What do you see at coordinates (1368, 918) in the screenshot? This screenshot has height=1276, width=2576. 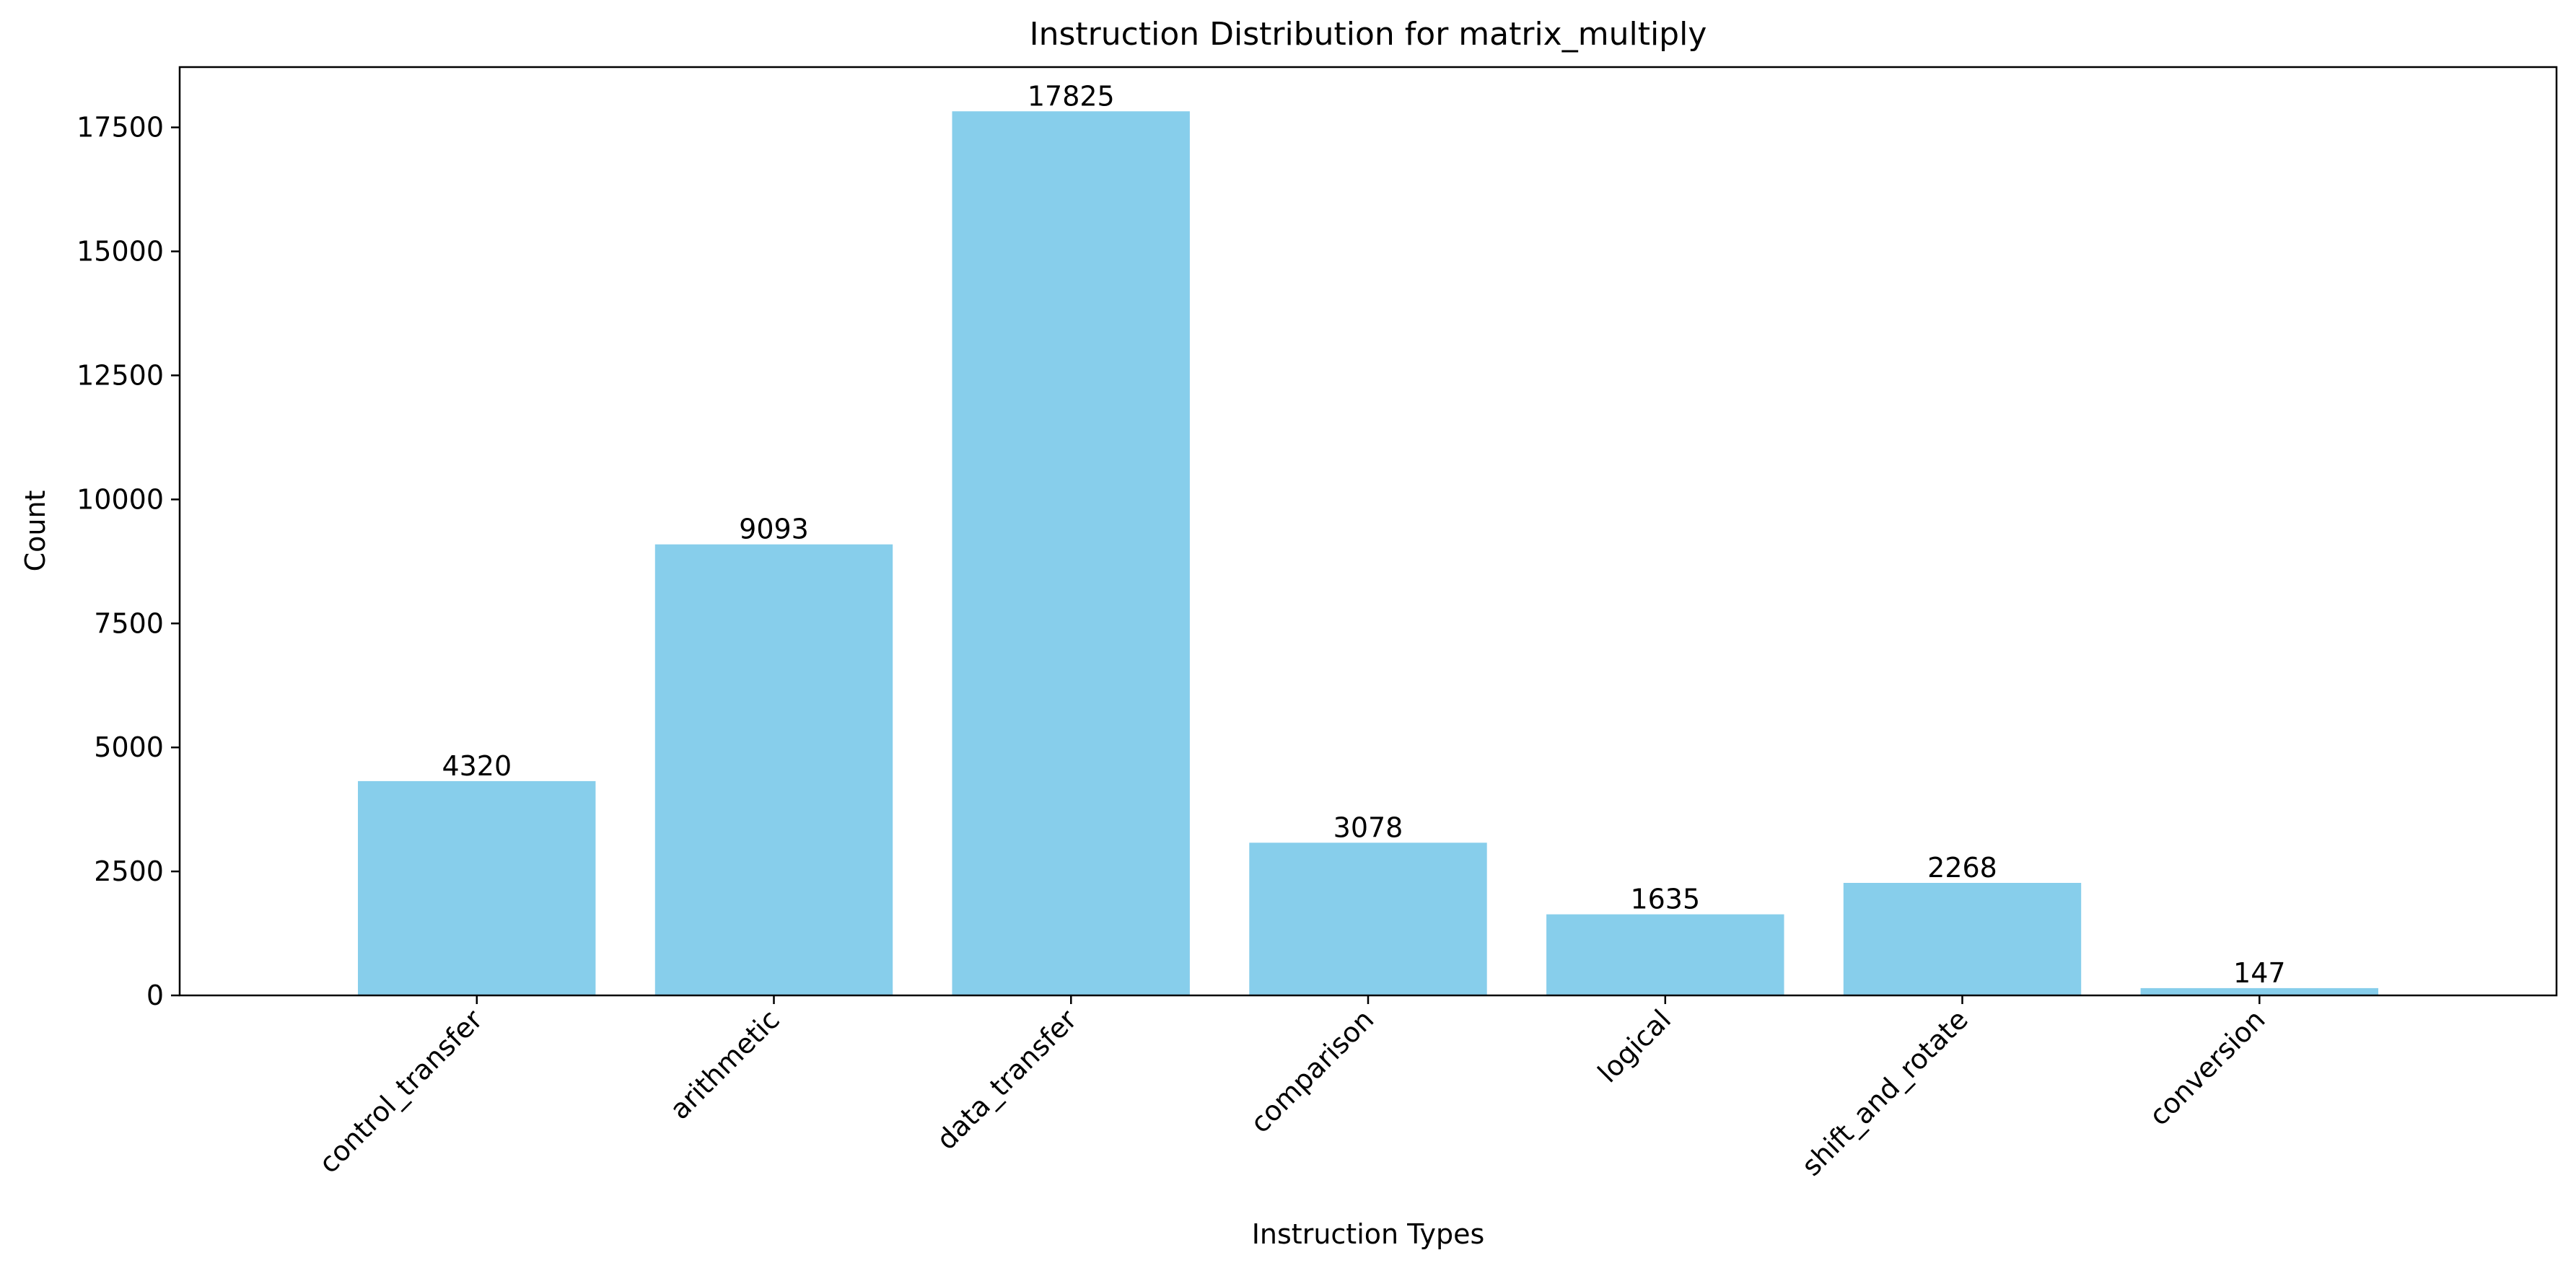 I see `bar-comparison` at bounding box center [1368, 918].